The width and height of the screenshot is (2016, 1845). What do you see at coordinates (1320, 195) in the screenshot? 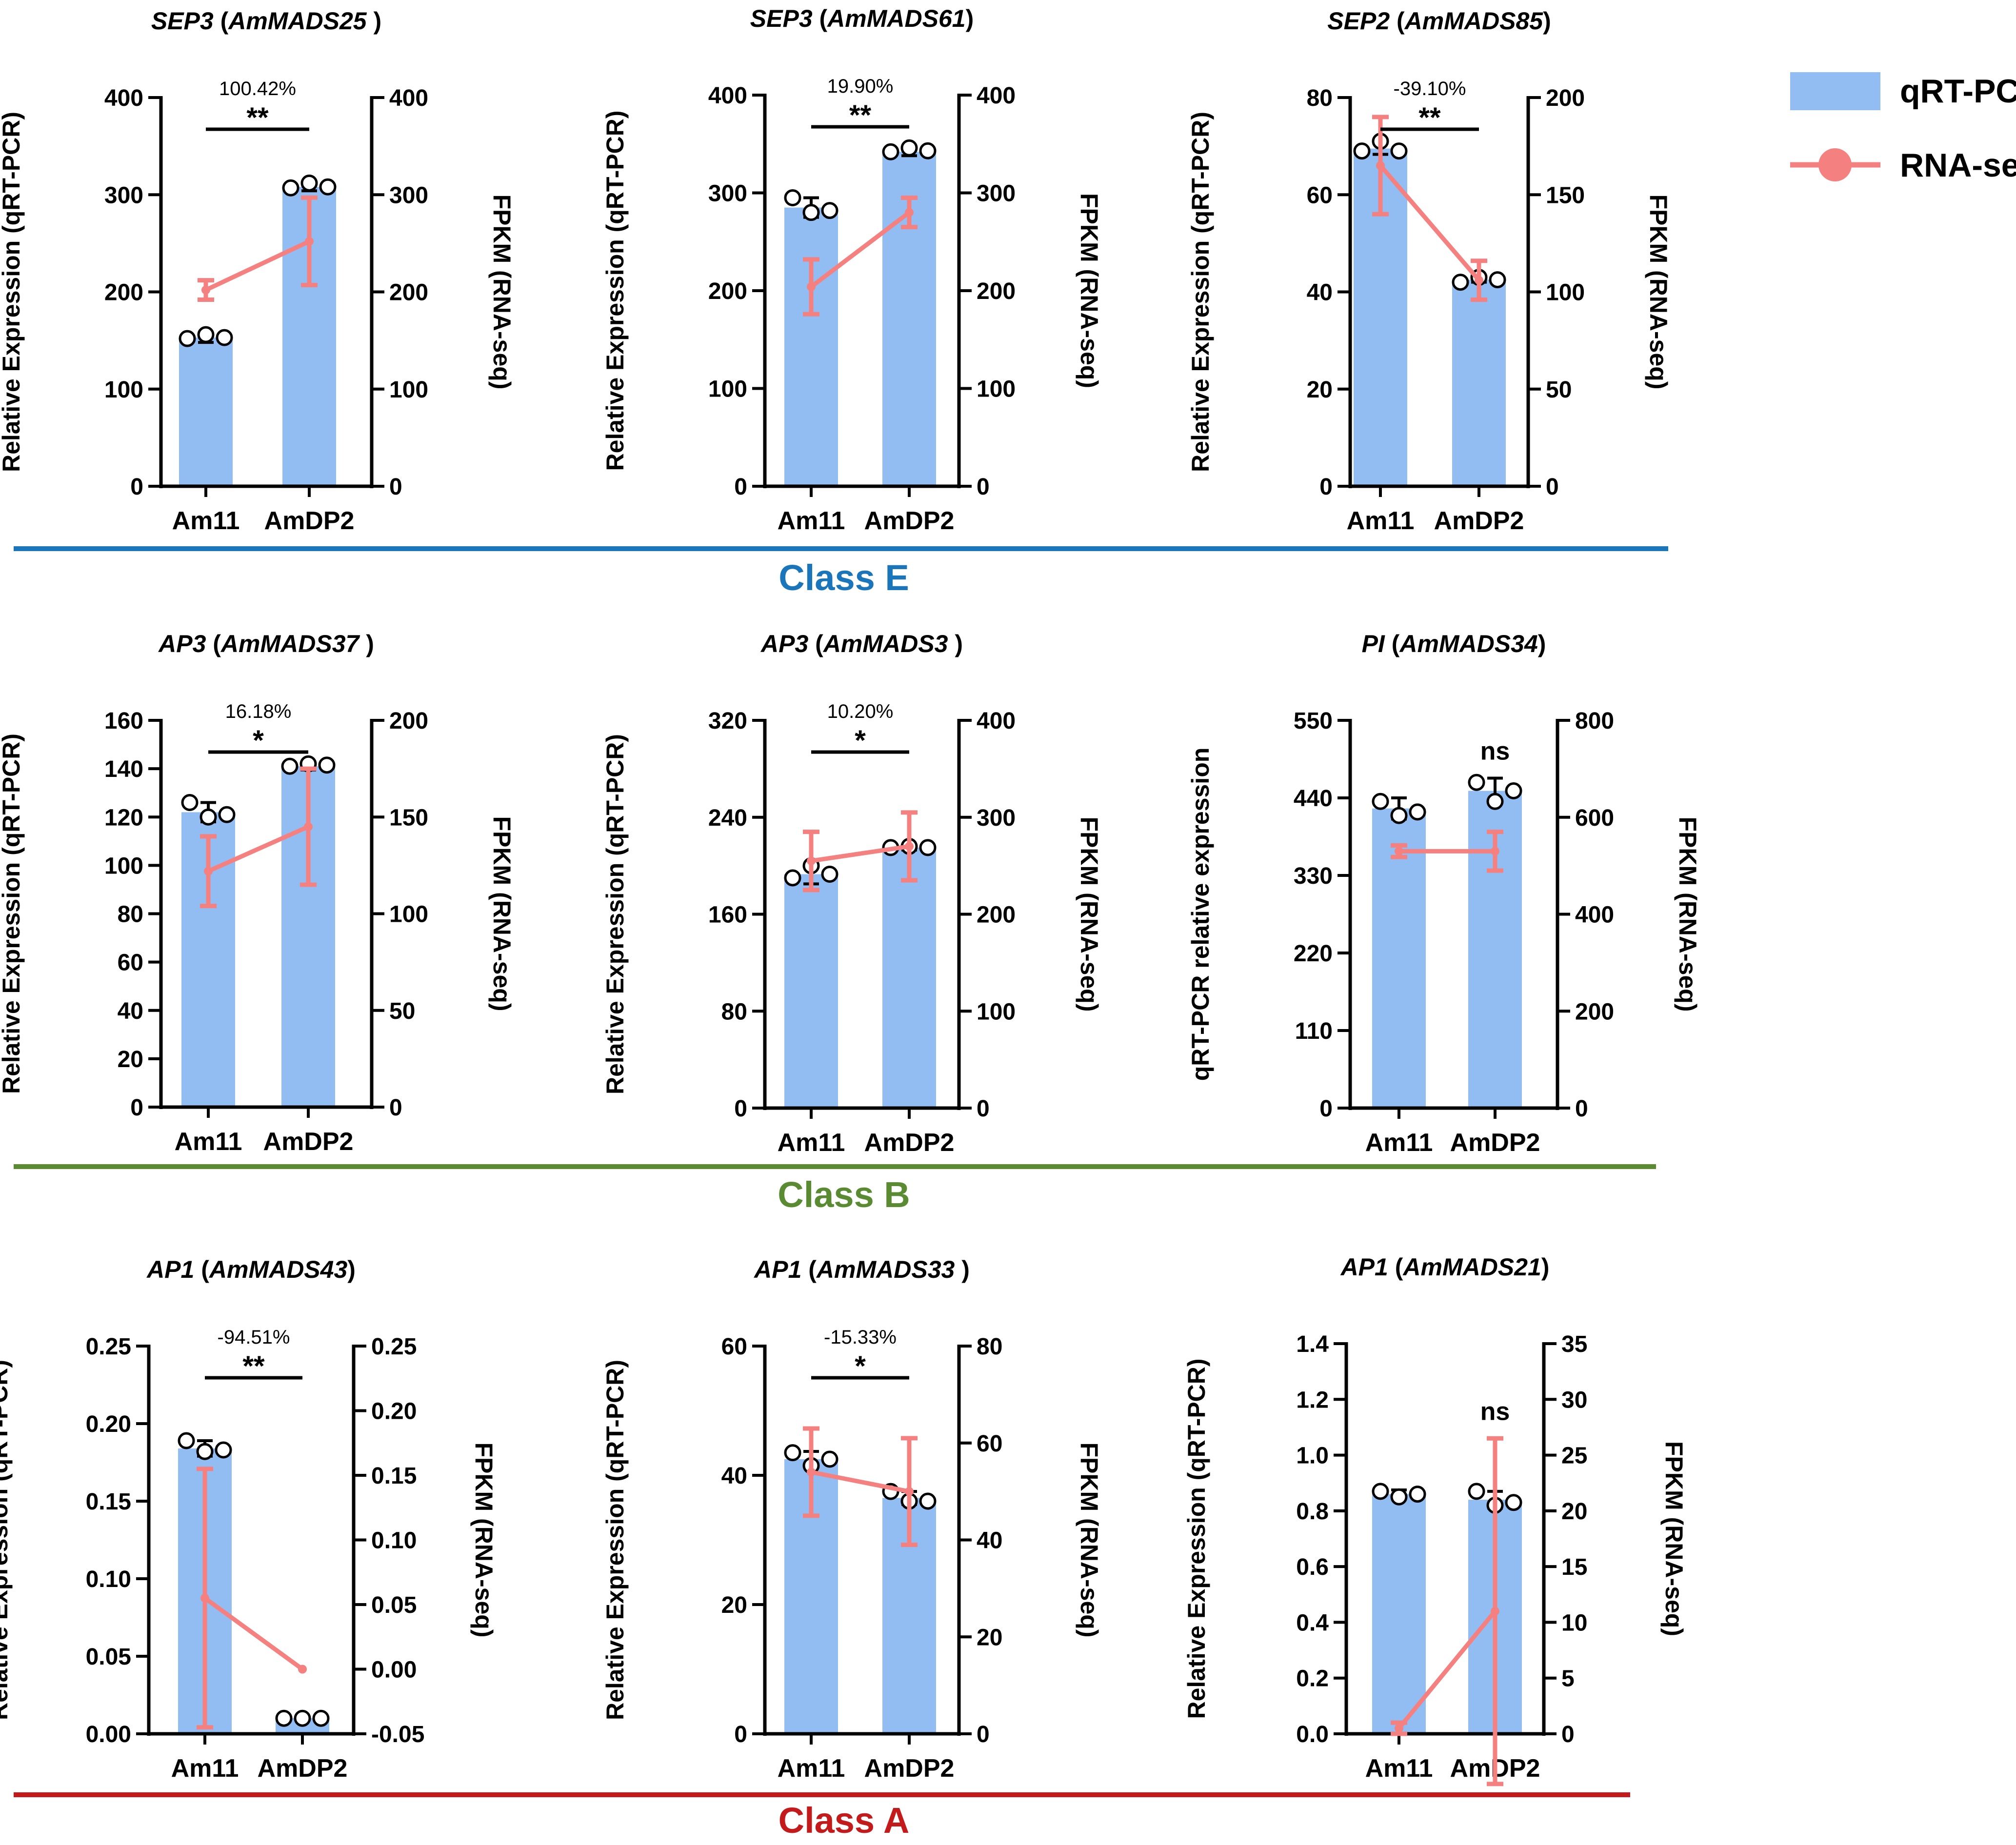
I see `y-tick-label: 60` at bounding box center [1320, 195].